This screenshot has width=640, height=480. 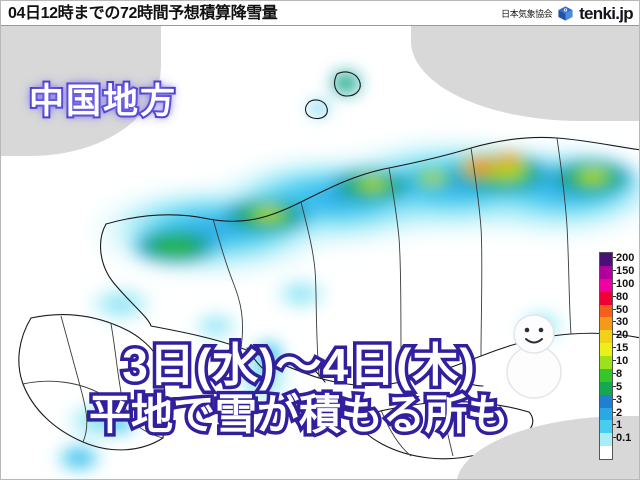 I want to click on legend-swatch-none, so click(x=606, y=452).